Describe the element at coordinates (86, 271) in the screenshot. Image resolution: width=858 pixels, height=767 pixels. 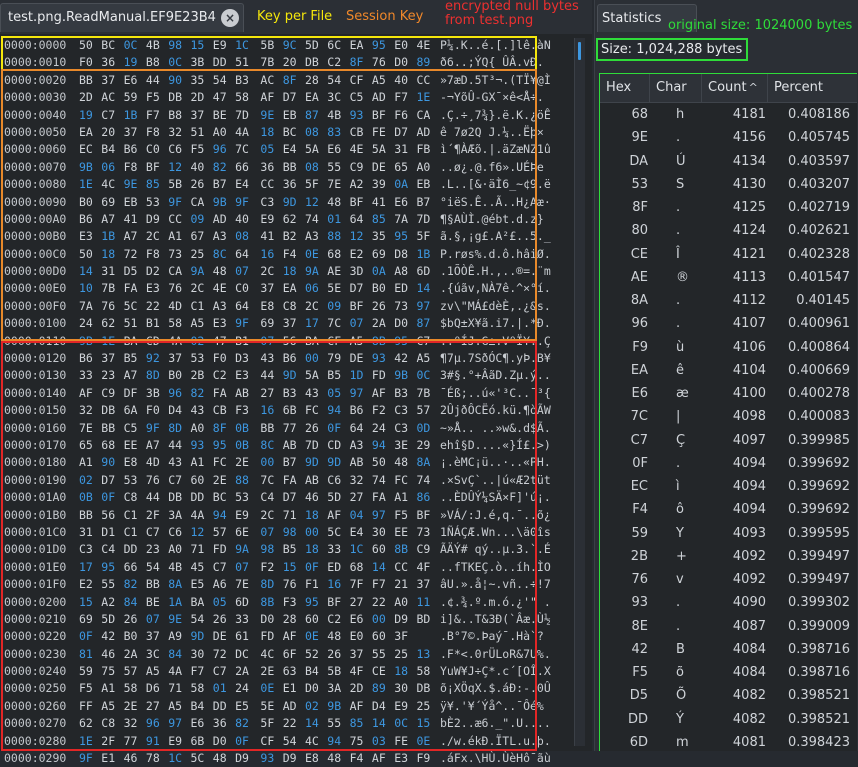
I see `hex-byte: 14` at that location.